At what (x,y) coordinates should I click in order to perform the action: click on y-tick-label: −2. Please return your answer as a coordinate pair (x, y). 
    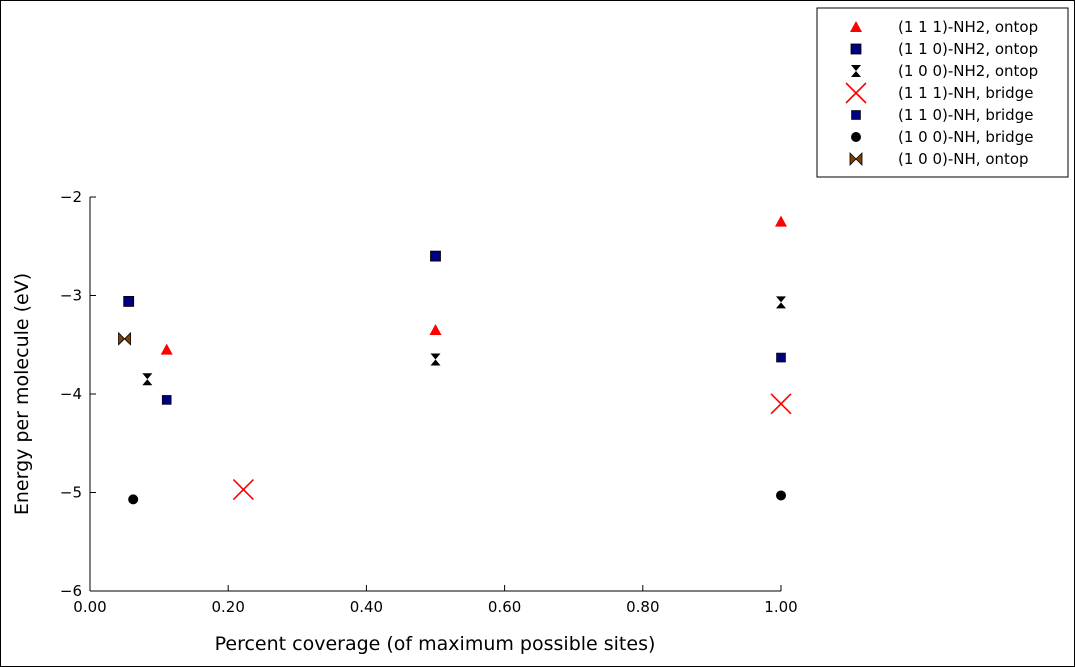
    Looking at the image, I should click on (71, 197).